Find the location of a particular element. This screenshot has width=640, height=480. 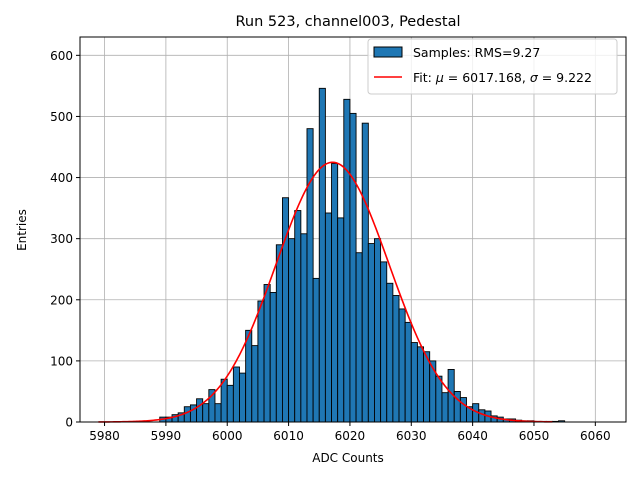

x-tick-label: 5990 is located at coordinates (166, 436).